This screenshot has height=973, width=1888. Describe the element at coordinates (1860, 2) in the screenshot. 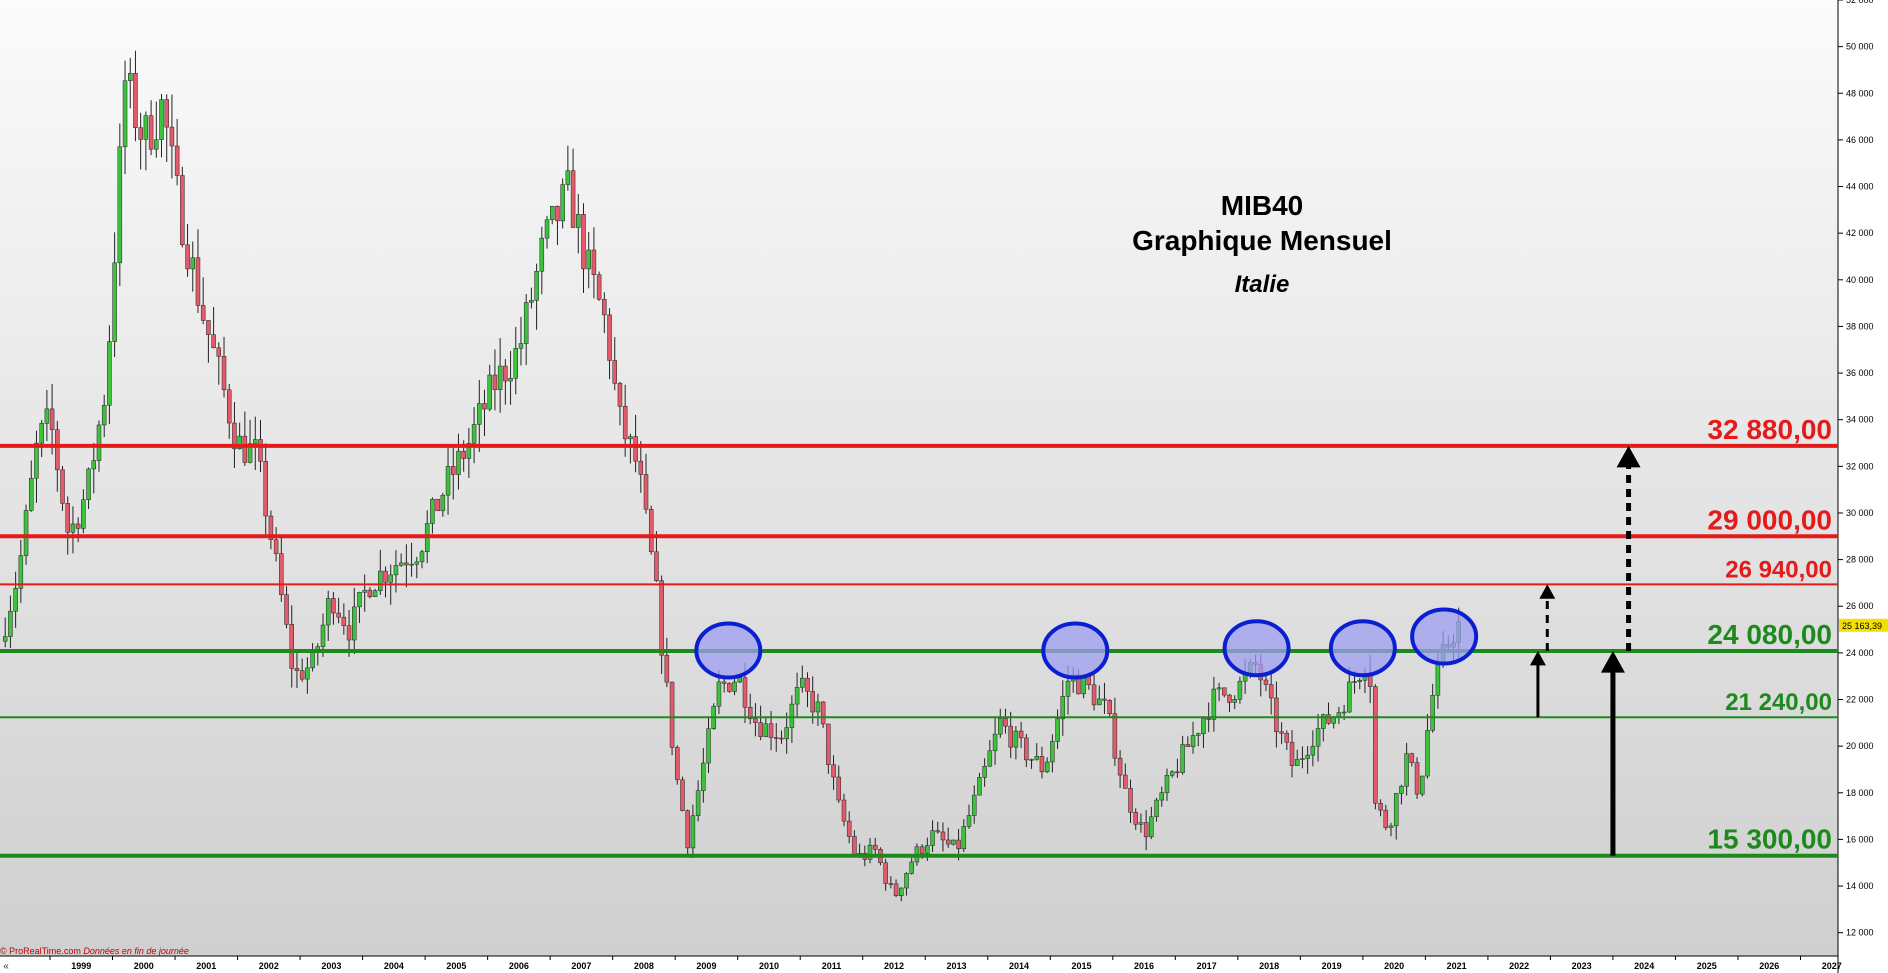

I see `y-tick-label: 52 000` at that location.